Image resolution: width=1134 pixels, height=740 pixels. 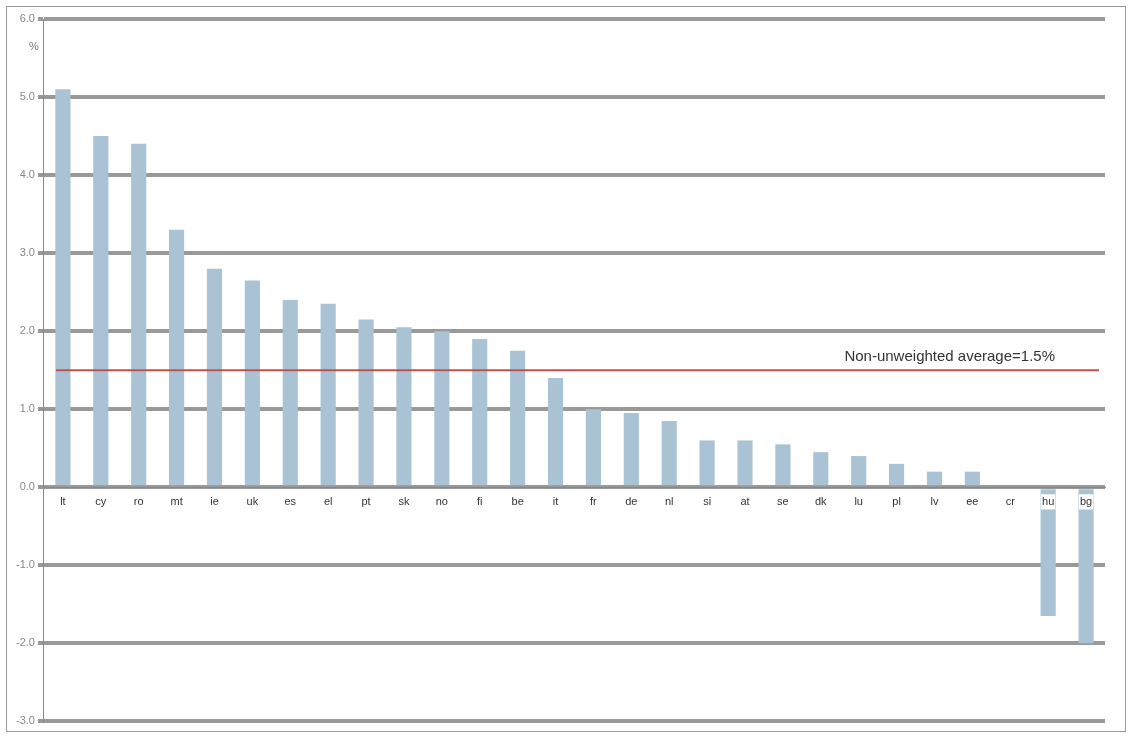 What do you see at coordinates (101, 500) in the screenshot?
I see `x-tick-label: cy` at bounding box center [101, 500].